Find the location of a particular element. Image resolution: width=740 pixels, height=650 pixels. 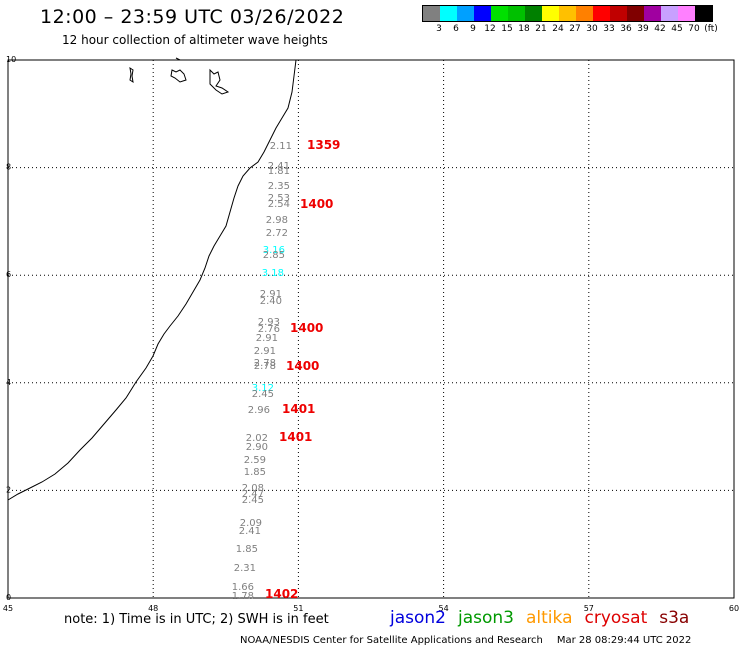

x-tick-label: 45 is located at coordinates (8, 608).